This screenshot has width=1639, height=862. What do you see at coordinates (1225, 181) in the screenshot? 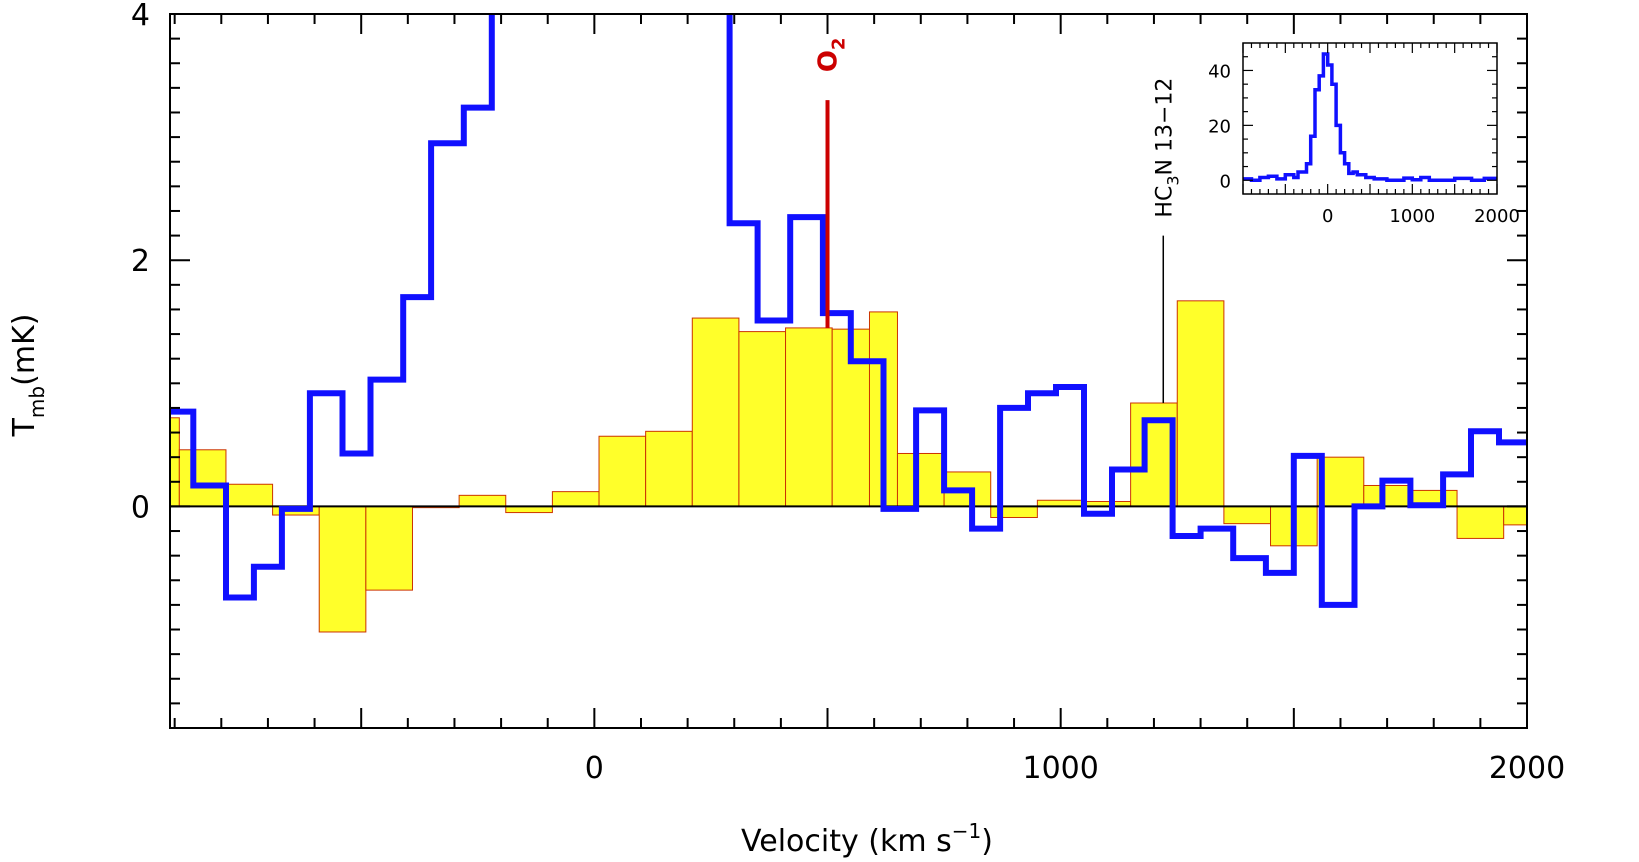
I see `inset-y-tick-label: 0` at bounding box center [1225, 181].